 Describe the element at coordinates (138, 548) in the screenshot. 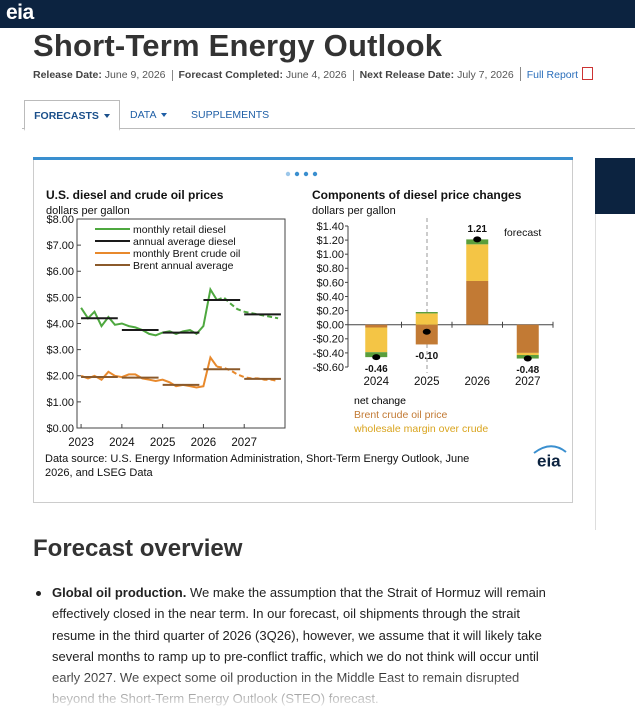

I see `section-heading: Forecast overview` at that location.